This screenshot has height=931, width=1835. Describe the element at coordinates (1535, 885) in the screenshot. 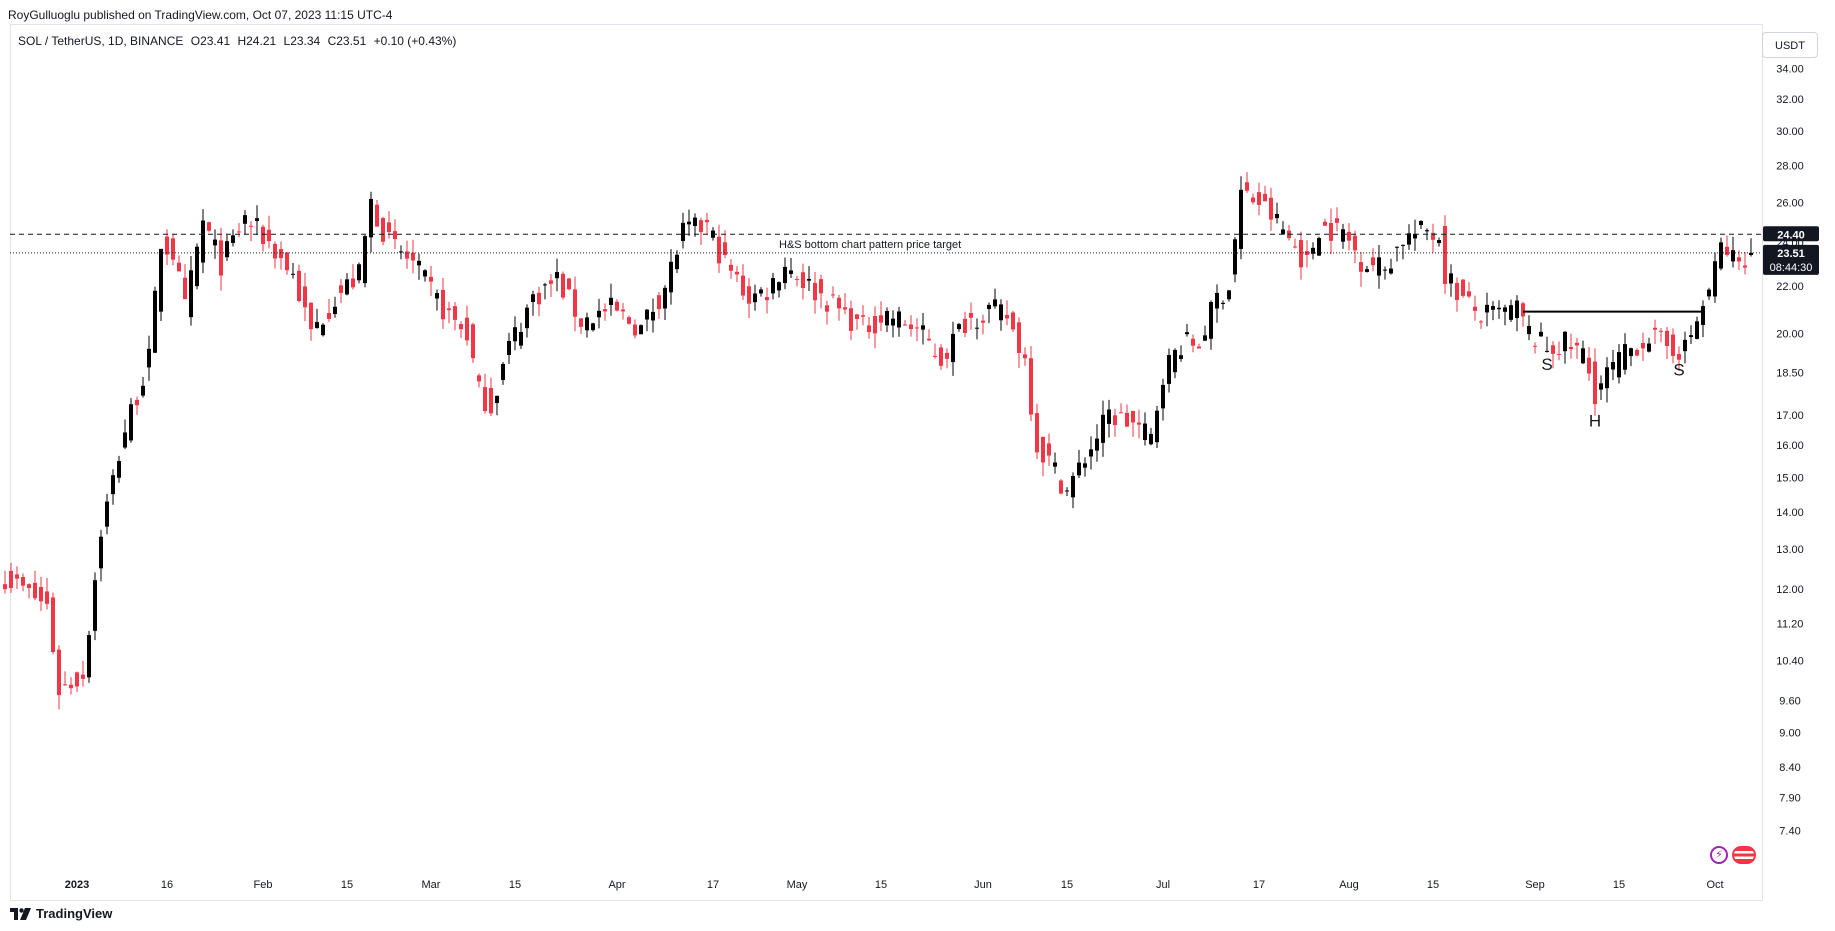

I see `x-tick-label: Sep` at that location.